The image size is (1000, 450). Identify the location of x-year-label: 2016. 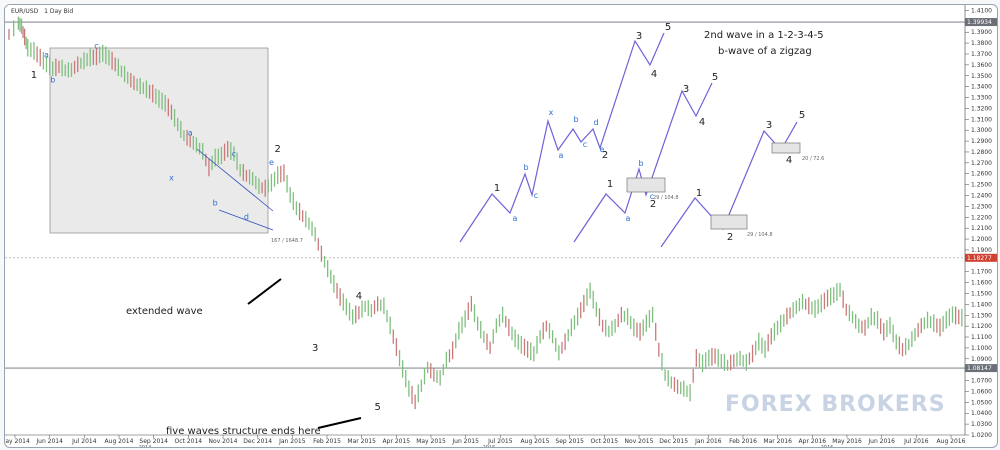
(827, 446).